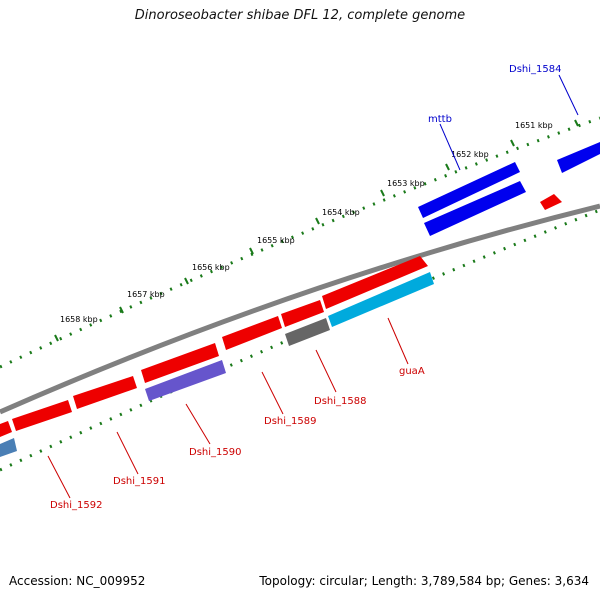 The height and width of the screenshot is (600, 600). I want to click on gene-feature-cyan, so click(381, 299).